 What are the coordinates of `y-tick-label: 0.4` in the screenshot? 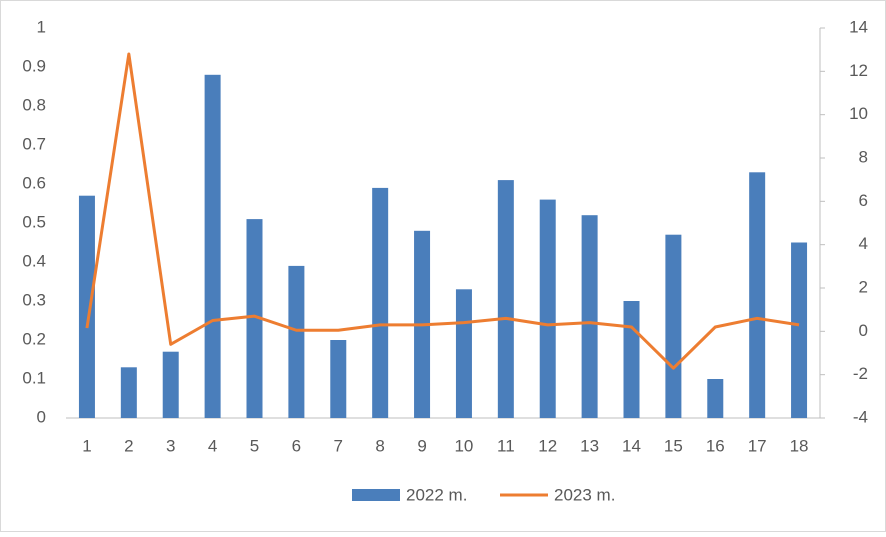 It's located at (34, 260).